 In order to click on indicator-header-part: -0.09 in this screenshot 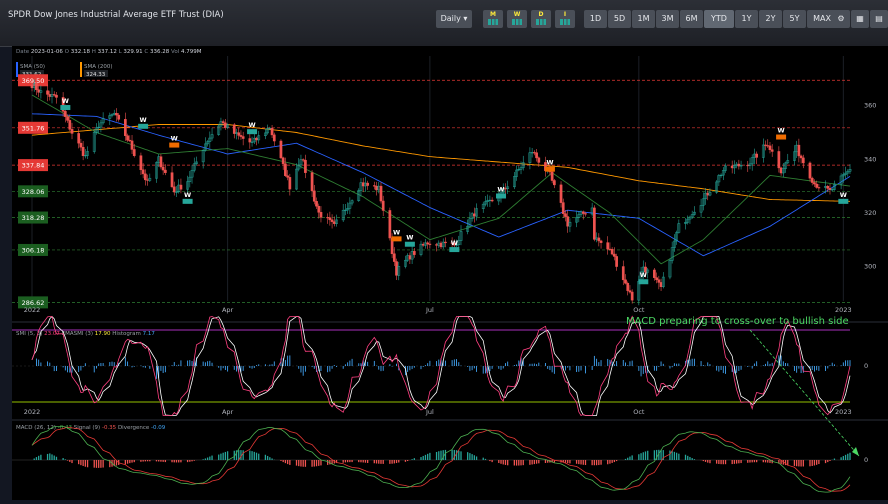, I will do `click(158, 428)`.